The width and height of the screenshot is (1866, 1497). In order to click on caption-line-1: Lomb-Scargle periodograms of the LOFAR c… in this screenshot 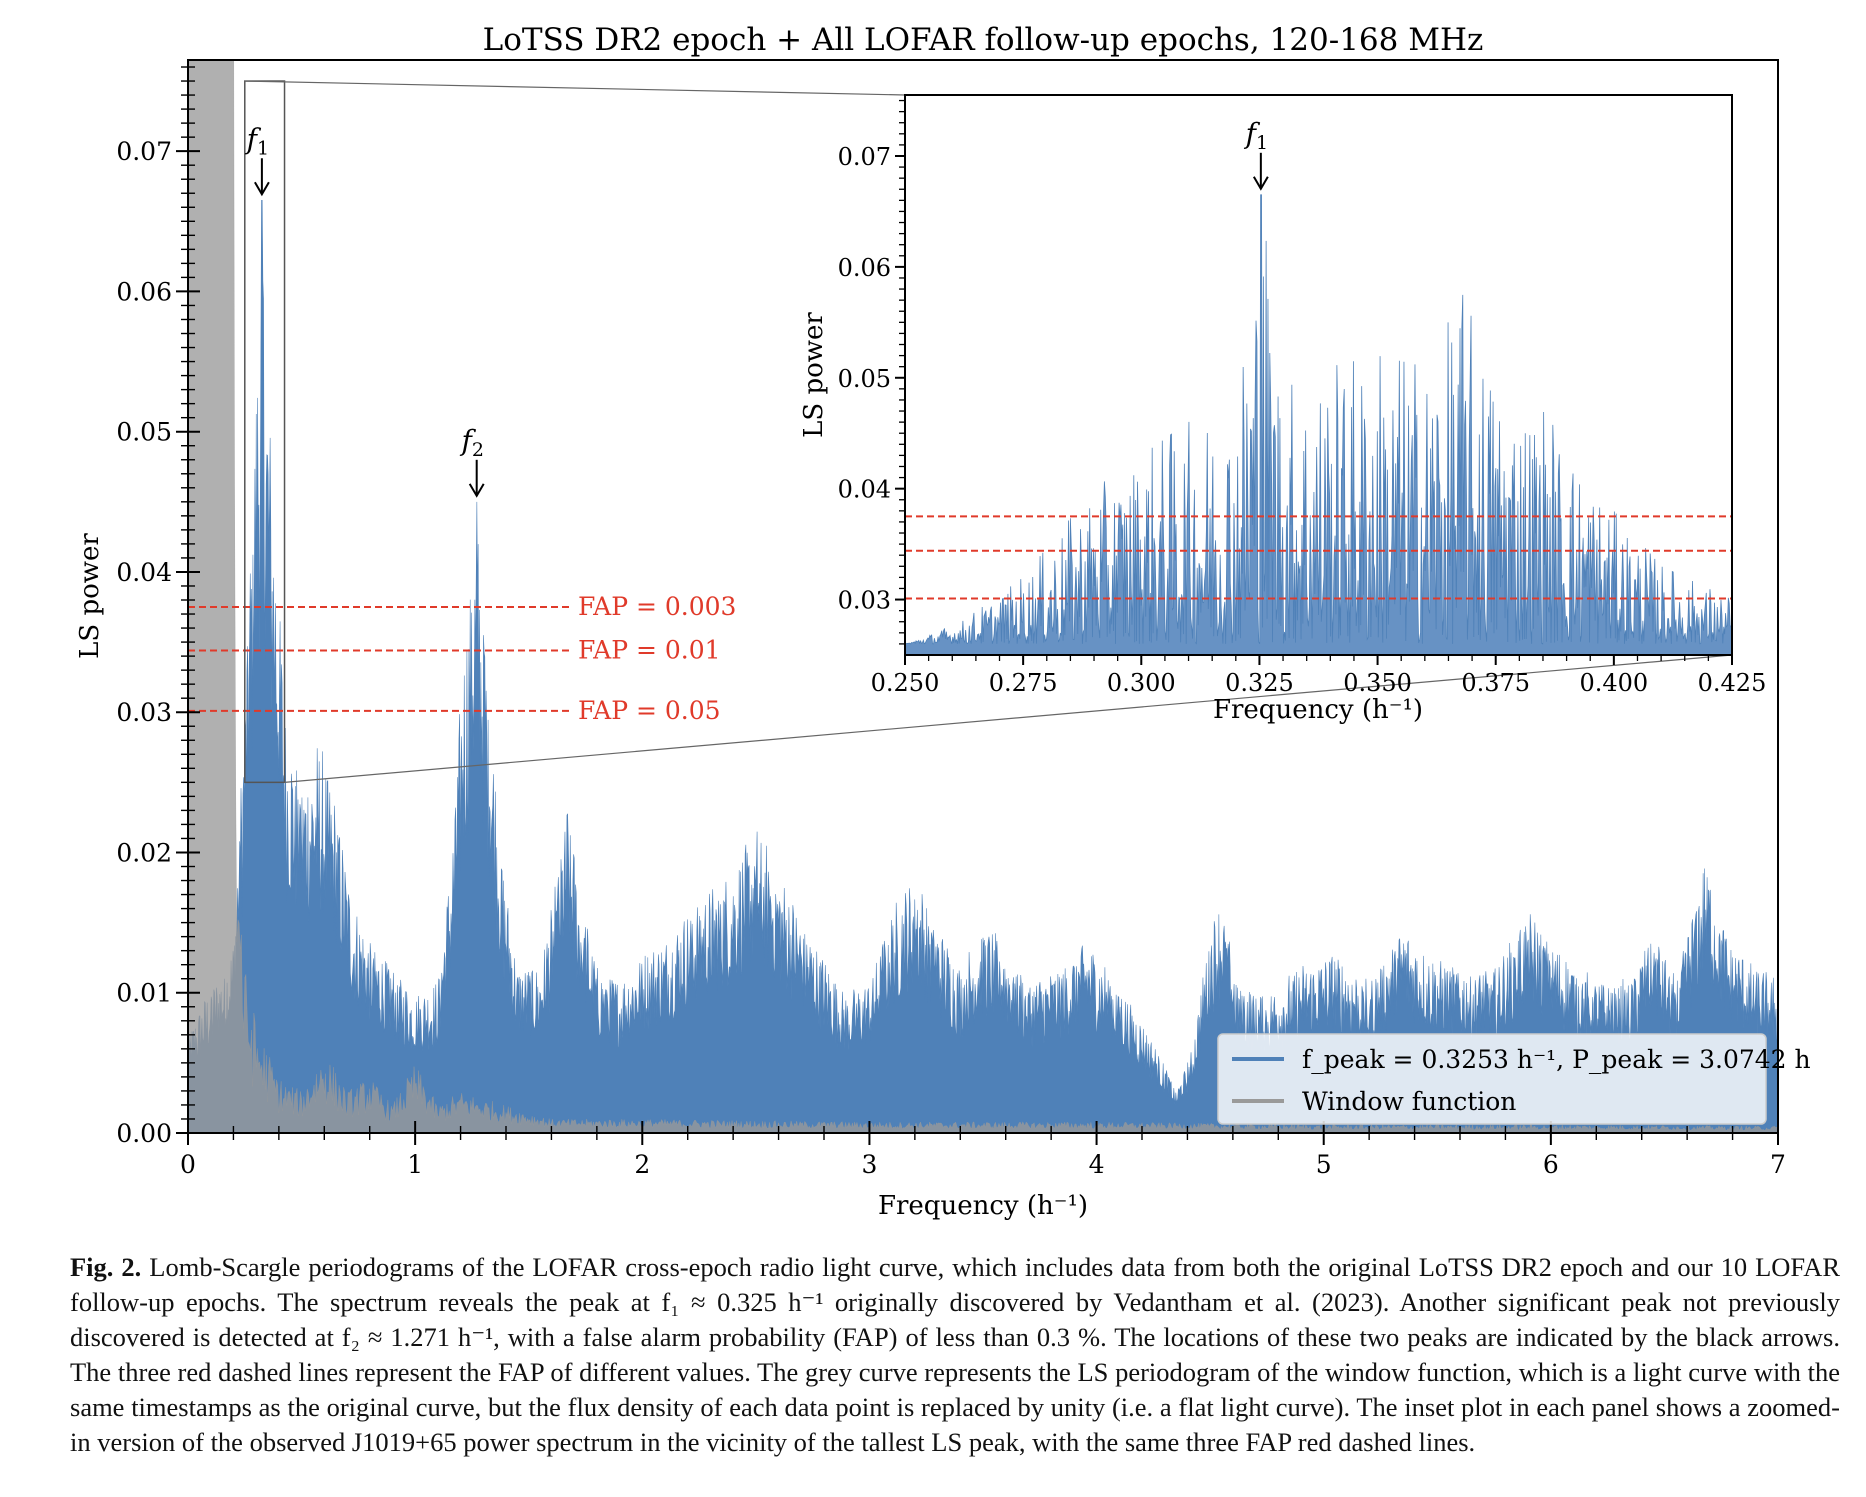, I will do `click(886, 1267)`.